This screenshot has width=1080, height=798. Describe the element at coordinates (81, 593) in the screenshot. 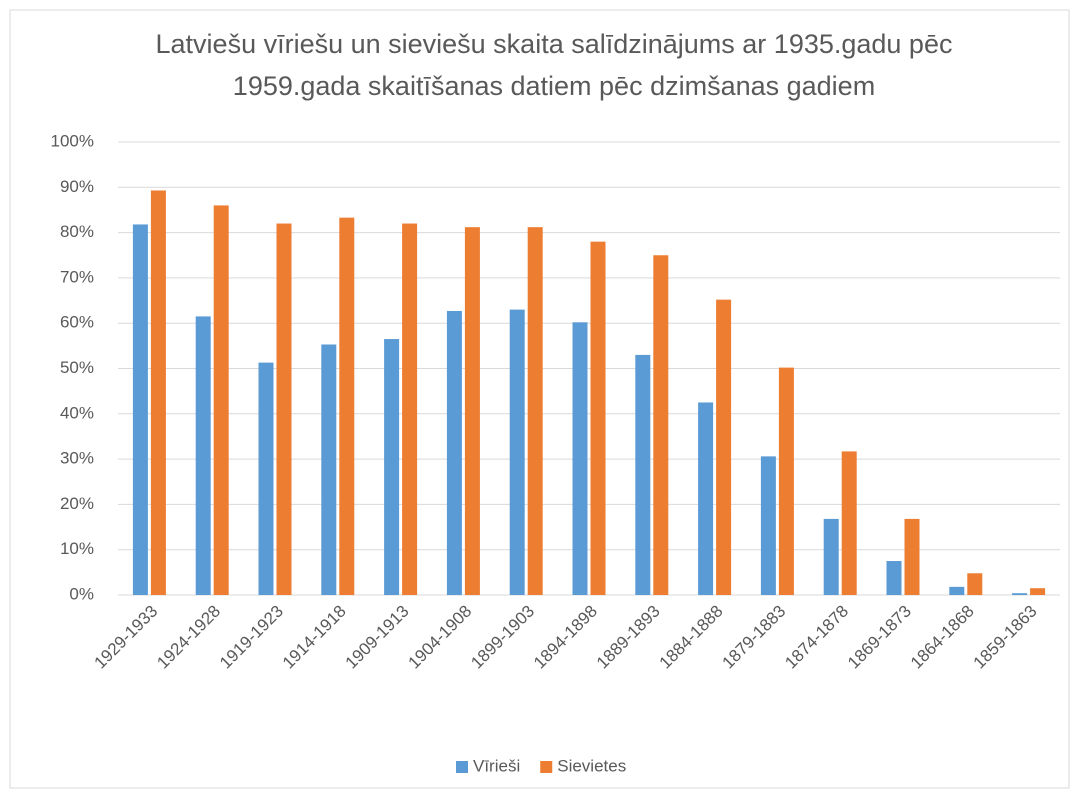

I see `y-tick-label: 0%` at that location.